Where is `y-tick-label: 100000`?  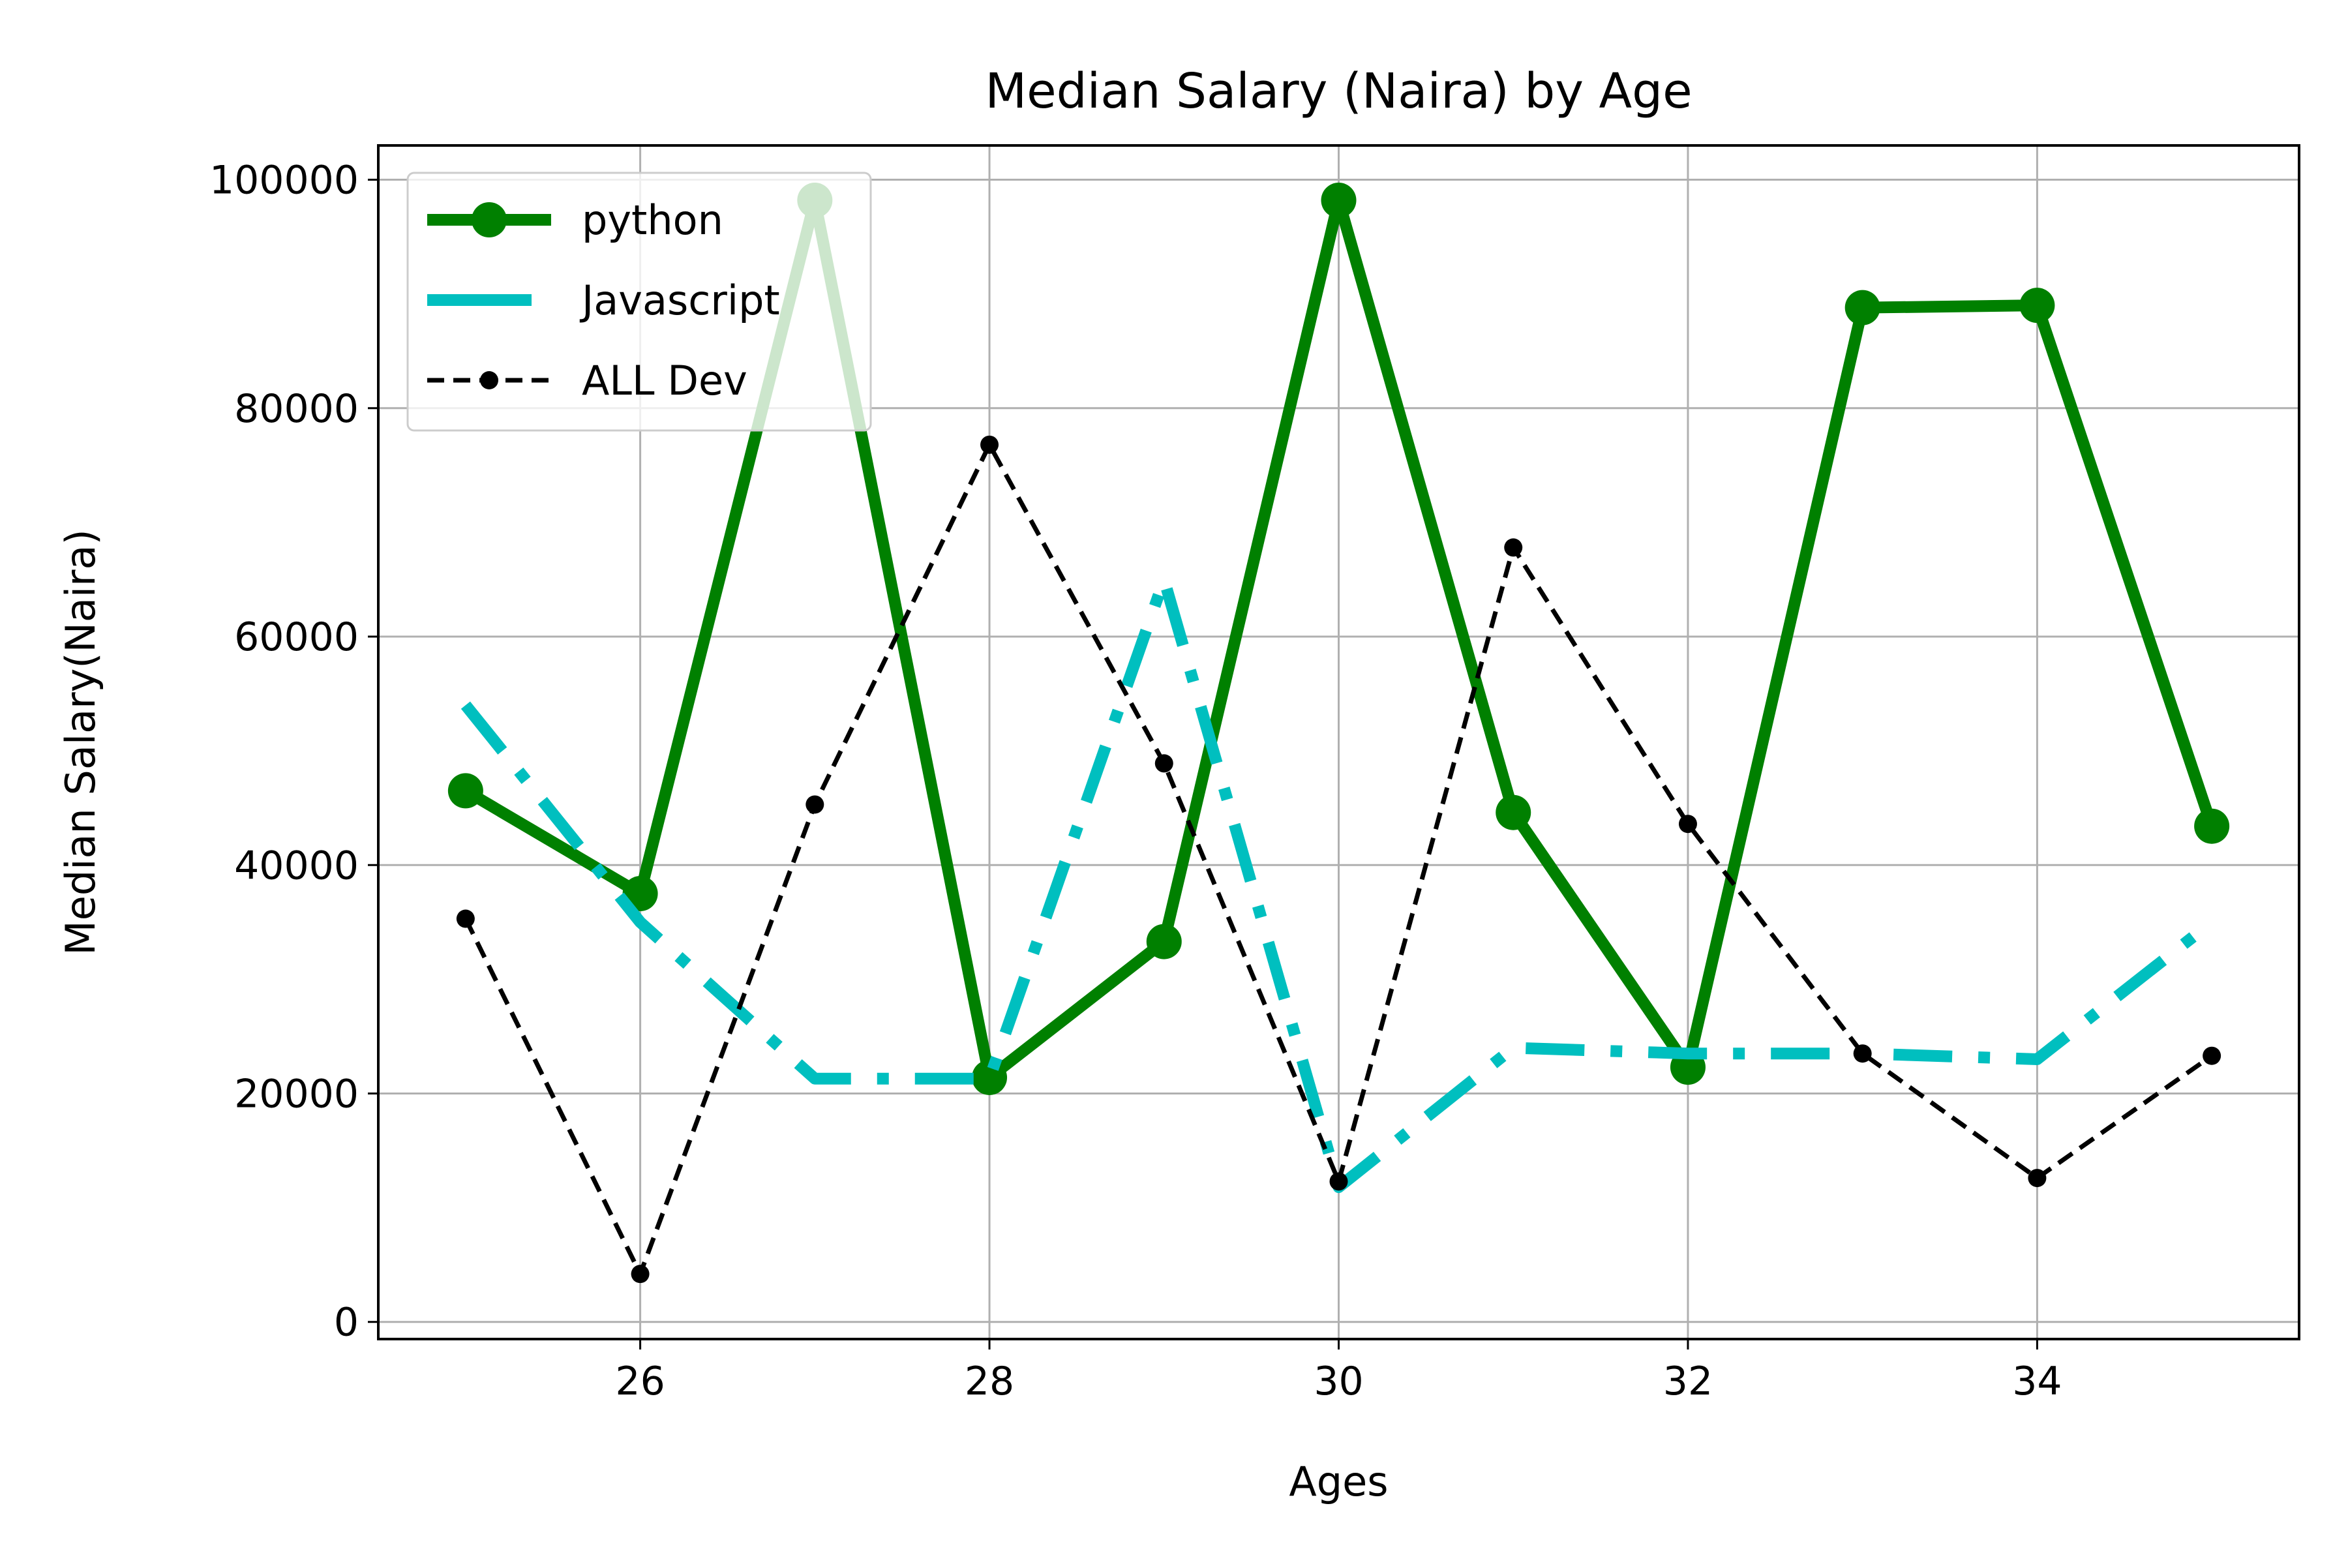
y-tick-label: 100000 is located at coordinates (284, 181).